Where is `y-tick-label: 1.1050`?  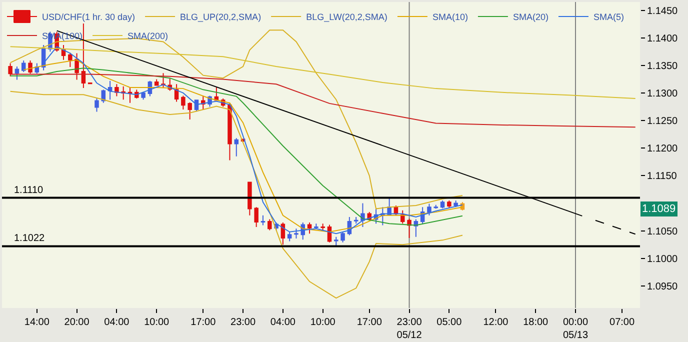 y-tick-label: 1.1050 is located at coordinates (662, 232).